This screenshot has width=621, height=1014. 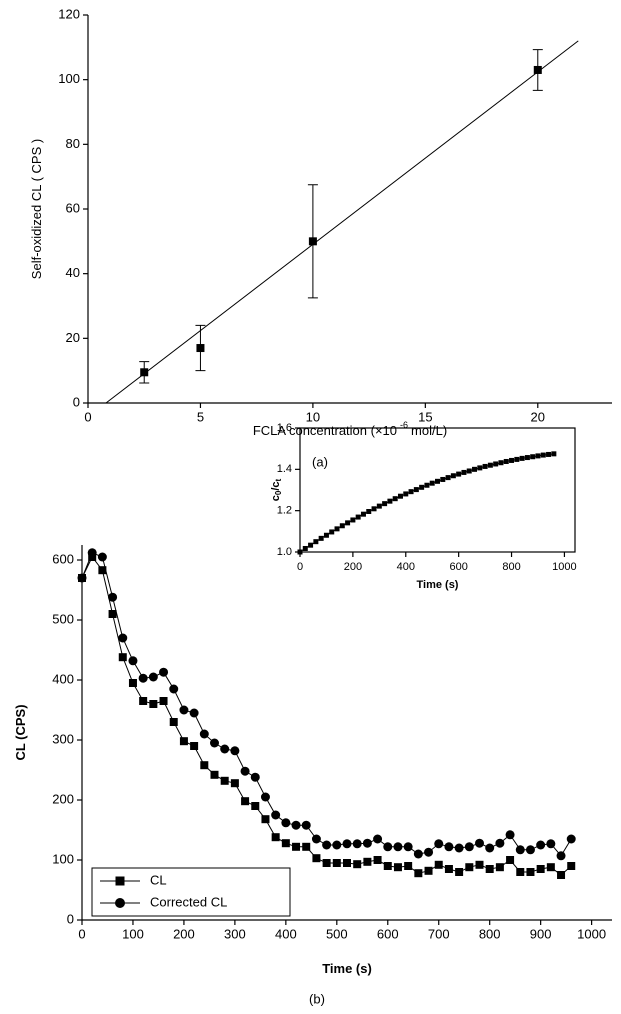 I want to click on y-axis-label: c0/ct, so click(x=276, y=489).